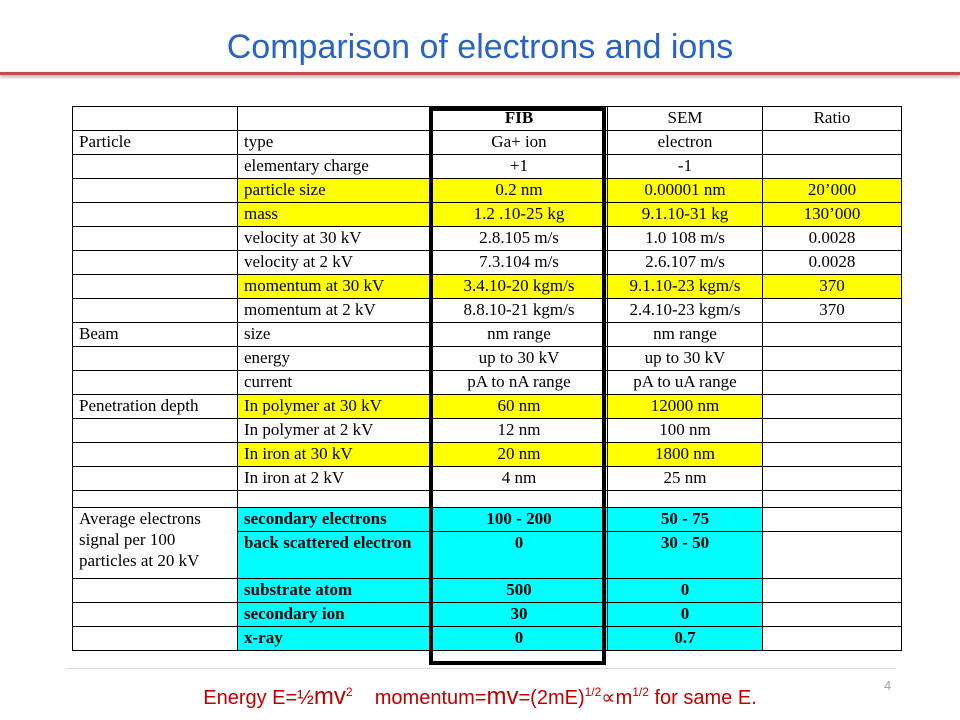 This screenshot has height=720, width=960. I want to click on ratio-cell: 20’000, so click(832, 190).